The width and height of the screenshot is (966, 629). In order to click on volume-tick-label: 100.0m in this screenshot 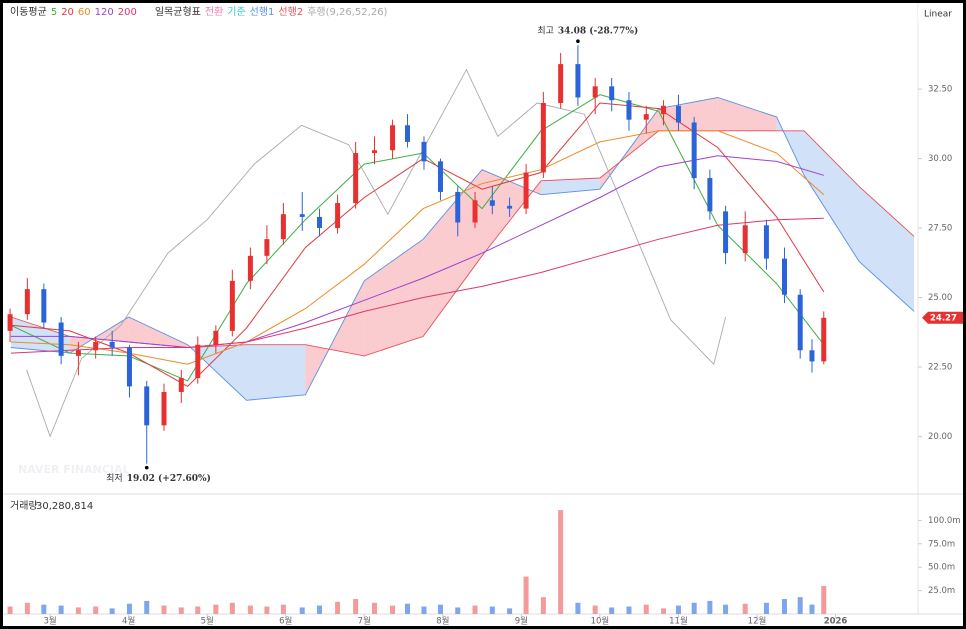, I will do `click(944, 521)`.